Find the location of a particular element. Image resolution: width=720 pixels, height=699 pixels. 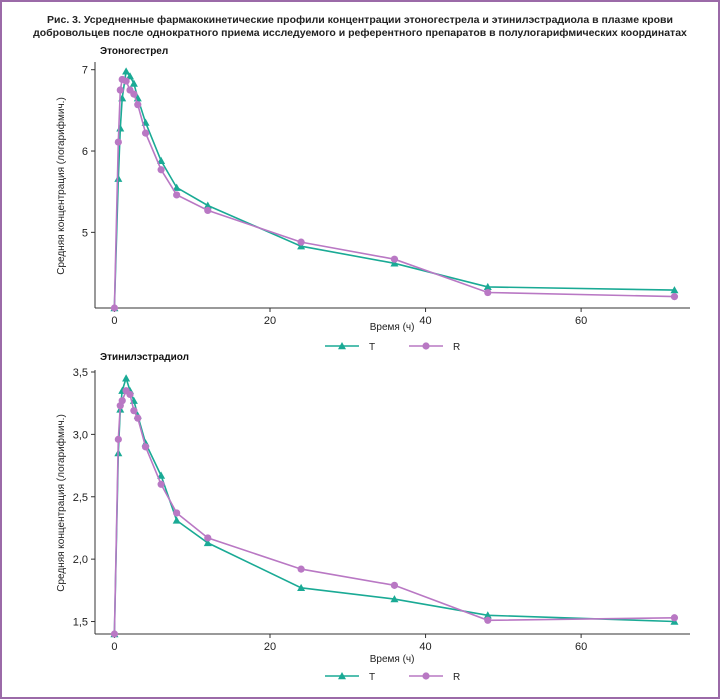

y-tick-label: 6 is located at coordinates (85, 152).